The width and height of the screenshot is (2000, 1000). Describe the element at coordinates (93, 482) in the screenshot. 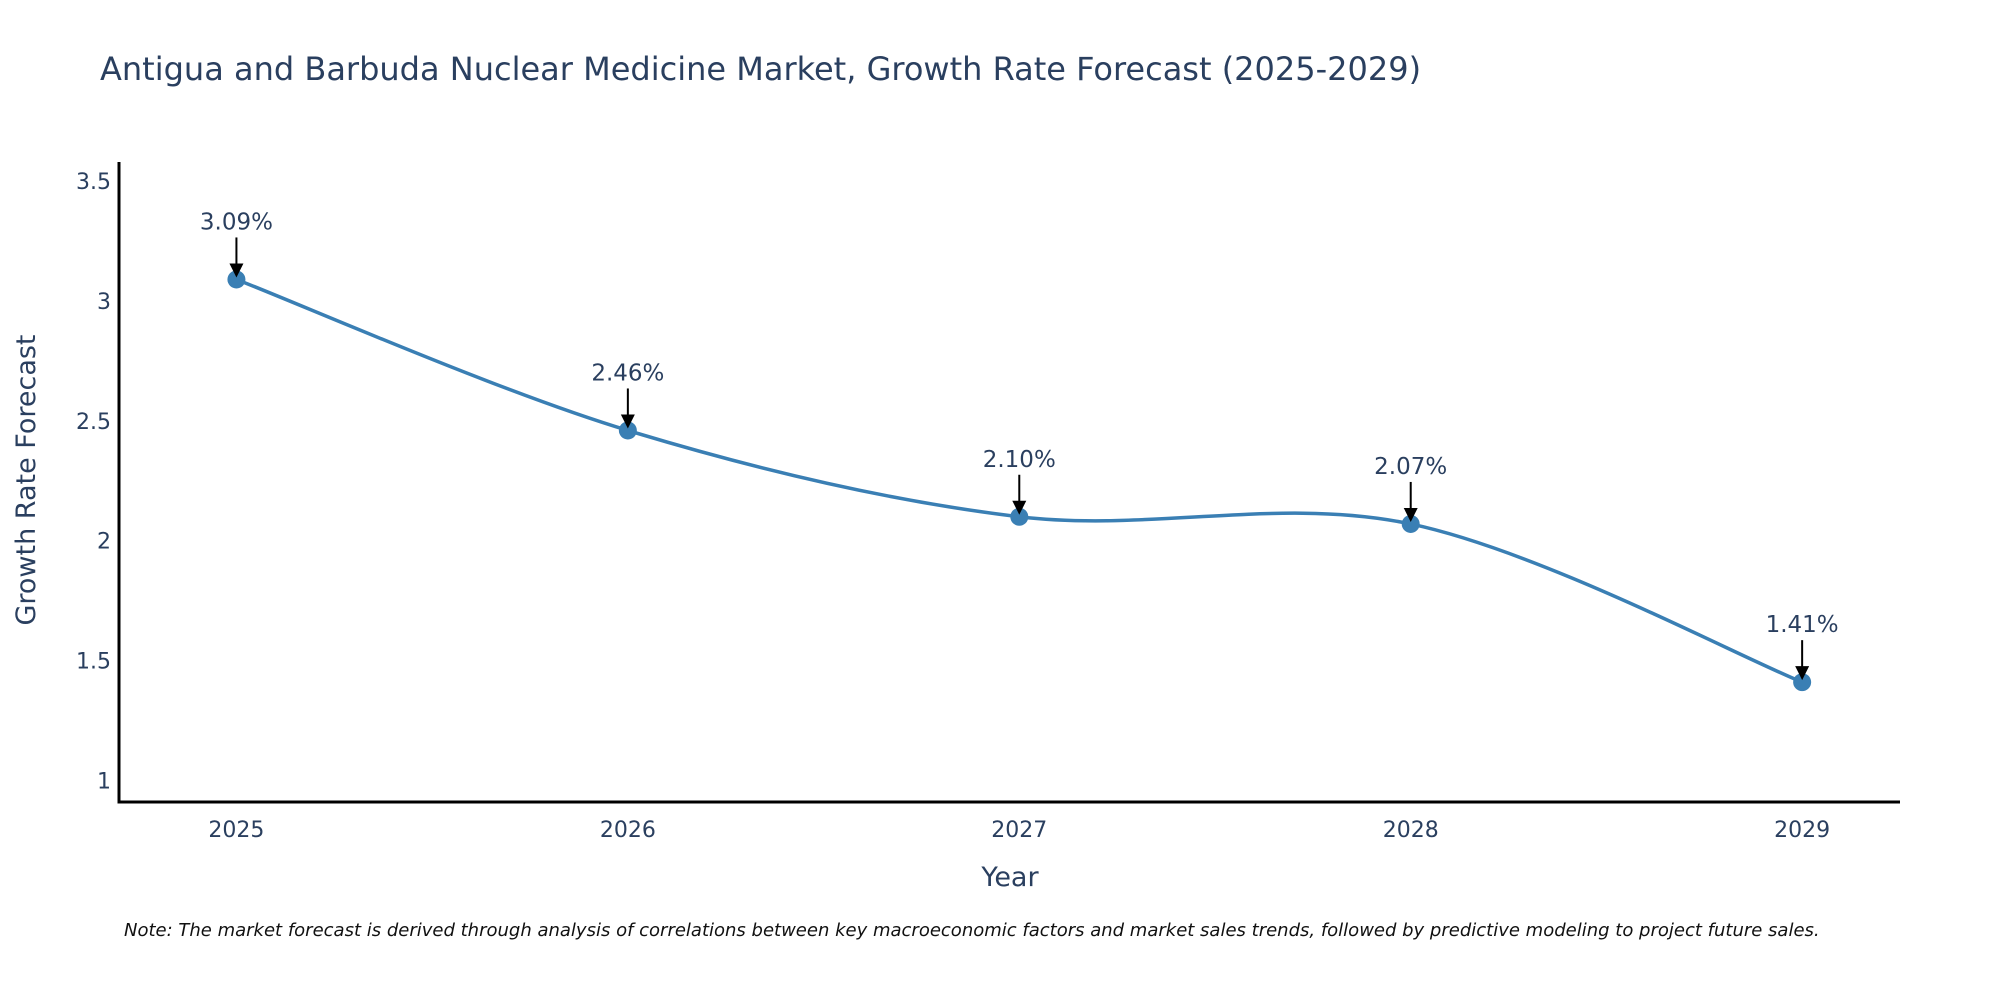

I see `y-axis-ticks: 1 1.5 2 2.5 3 3.5` at that location.